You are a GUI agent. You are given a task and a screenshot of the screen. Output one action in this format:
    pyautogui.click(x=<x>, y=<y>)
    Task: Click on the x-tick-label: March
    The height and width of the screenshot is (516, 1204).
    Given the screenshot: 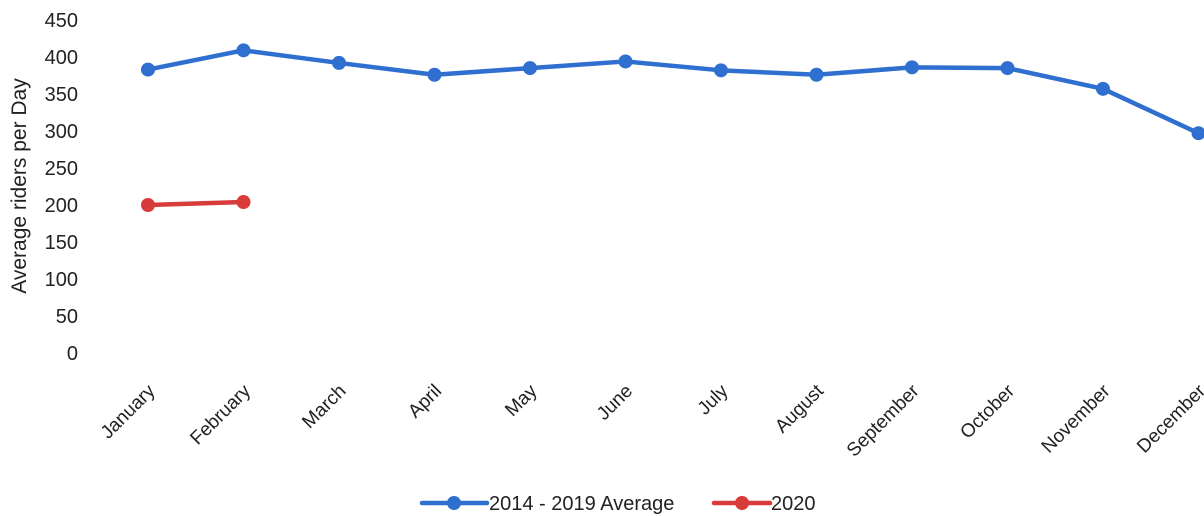 What is the action you would take?
    pyautogui.click(x=324, y=407)
    